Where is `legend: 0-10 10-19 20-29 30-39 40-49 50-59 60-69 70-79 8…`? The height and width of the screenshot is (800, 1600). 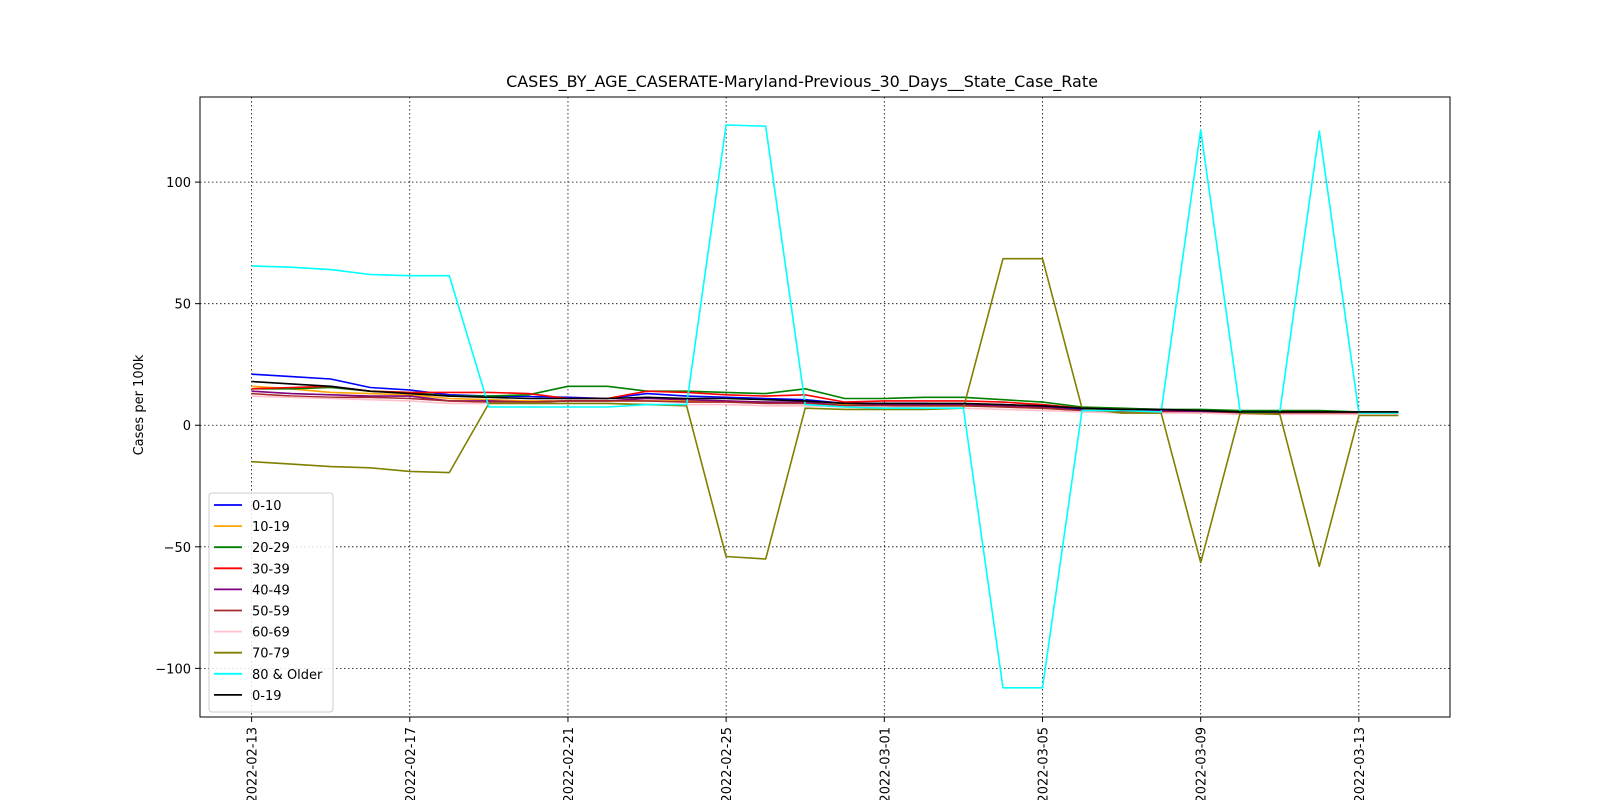
legend: 0-10 10-19 20-29 30-39 40-49 50-59 60-69 70-79 8… is located at coordinates (271, 602).